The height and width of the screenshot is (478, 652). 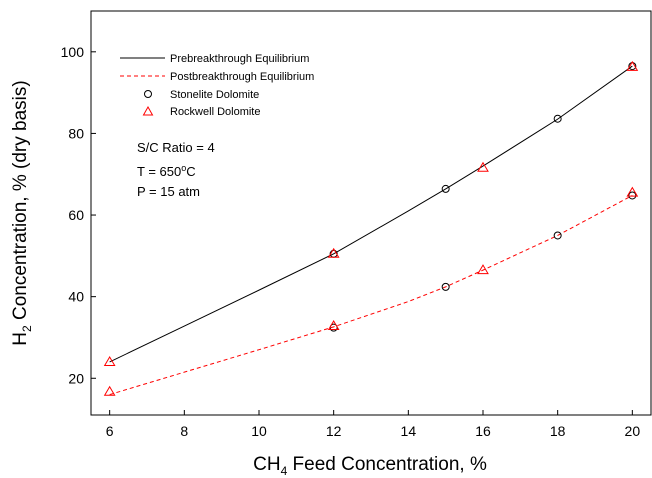 What do you see at coordinates (633, 431) in the screenshot?
I see `x-tick-label: 20` at bounding box center [633, 431].